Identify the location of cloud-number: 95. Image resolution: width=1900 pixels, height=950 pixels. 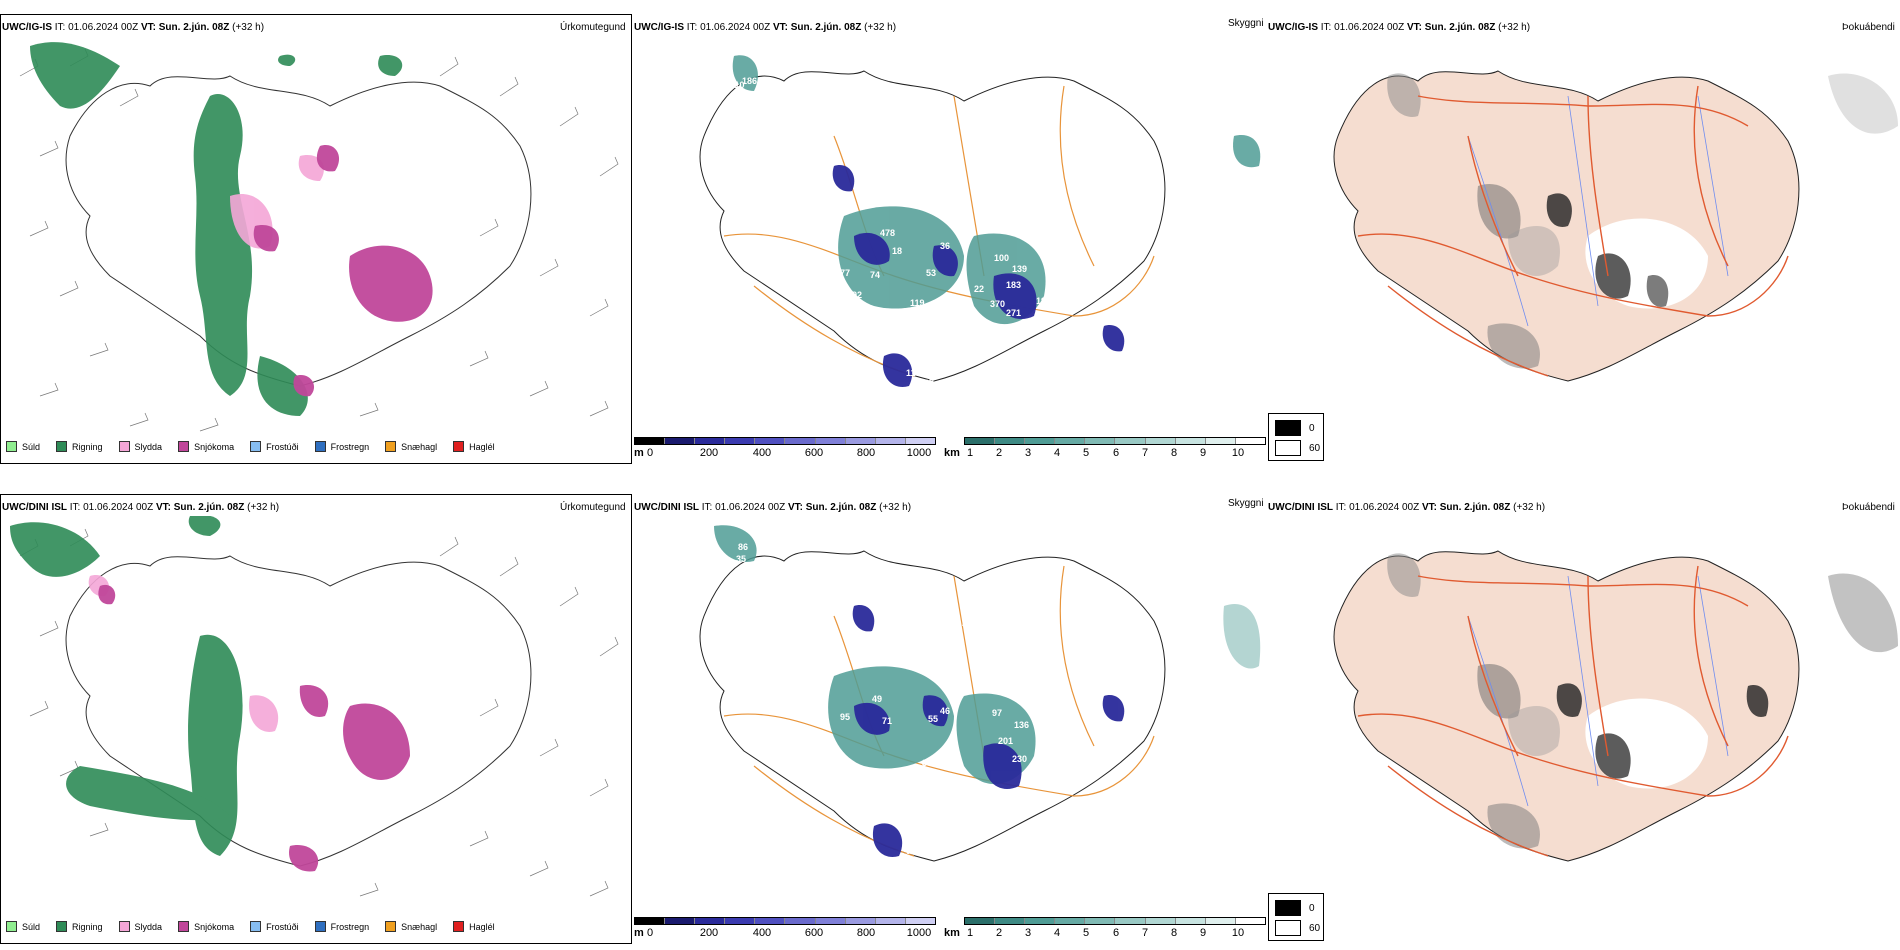
(845, 717).